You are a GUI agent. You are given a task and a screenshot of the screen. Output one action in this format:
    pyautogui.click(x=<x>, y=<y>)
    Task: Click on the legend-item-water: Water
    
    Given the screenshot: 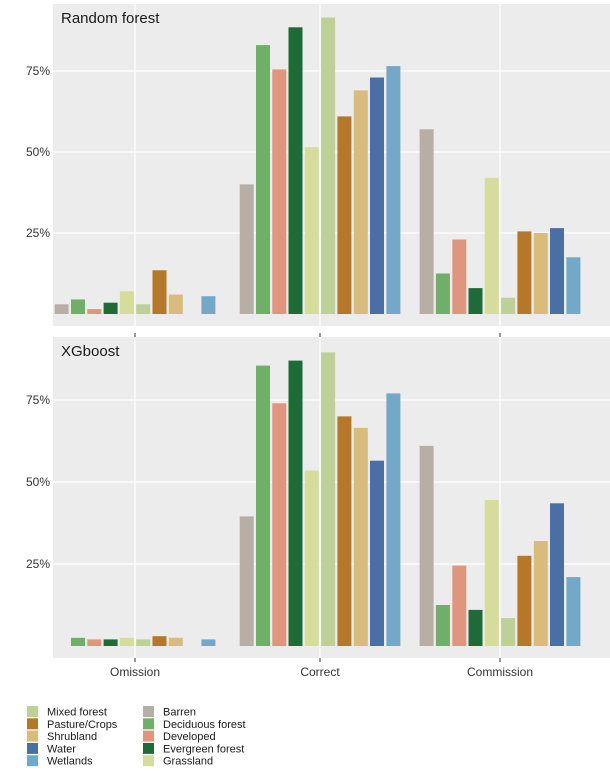 What is the action you would take?
    pyautogui.click(x=51, y=748)
    